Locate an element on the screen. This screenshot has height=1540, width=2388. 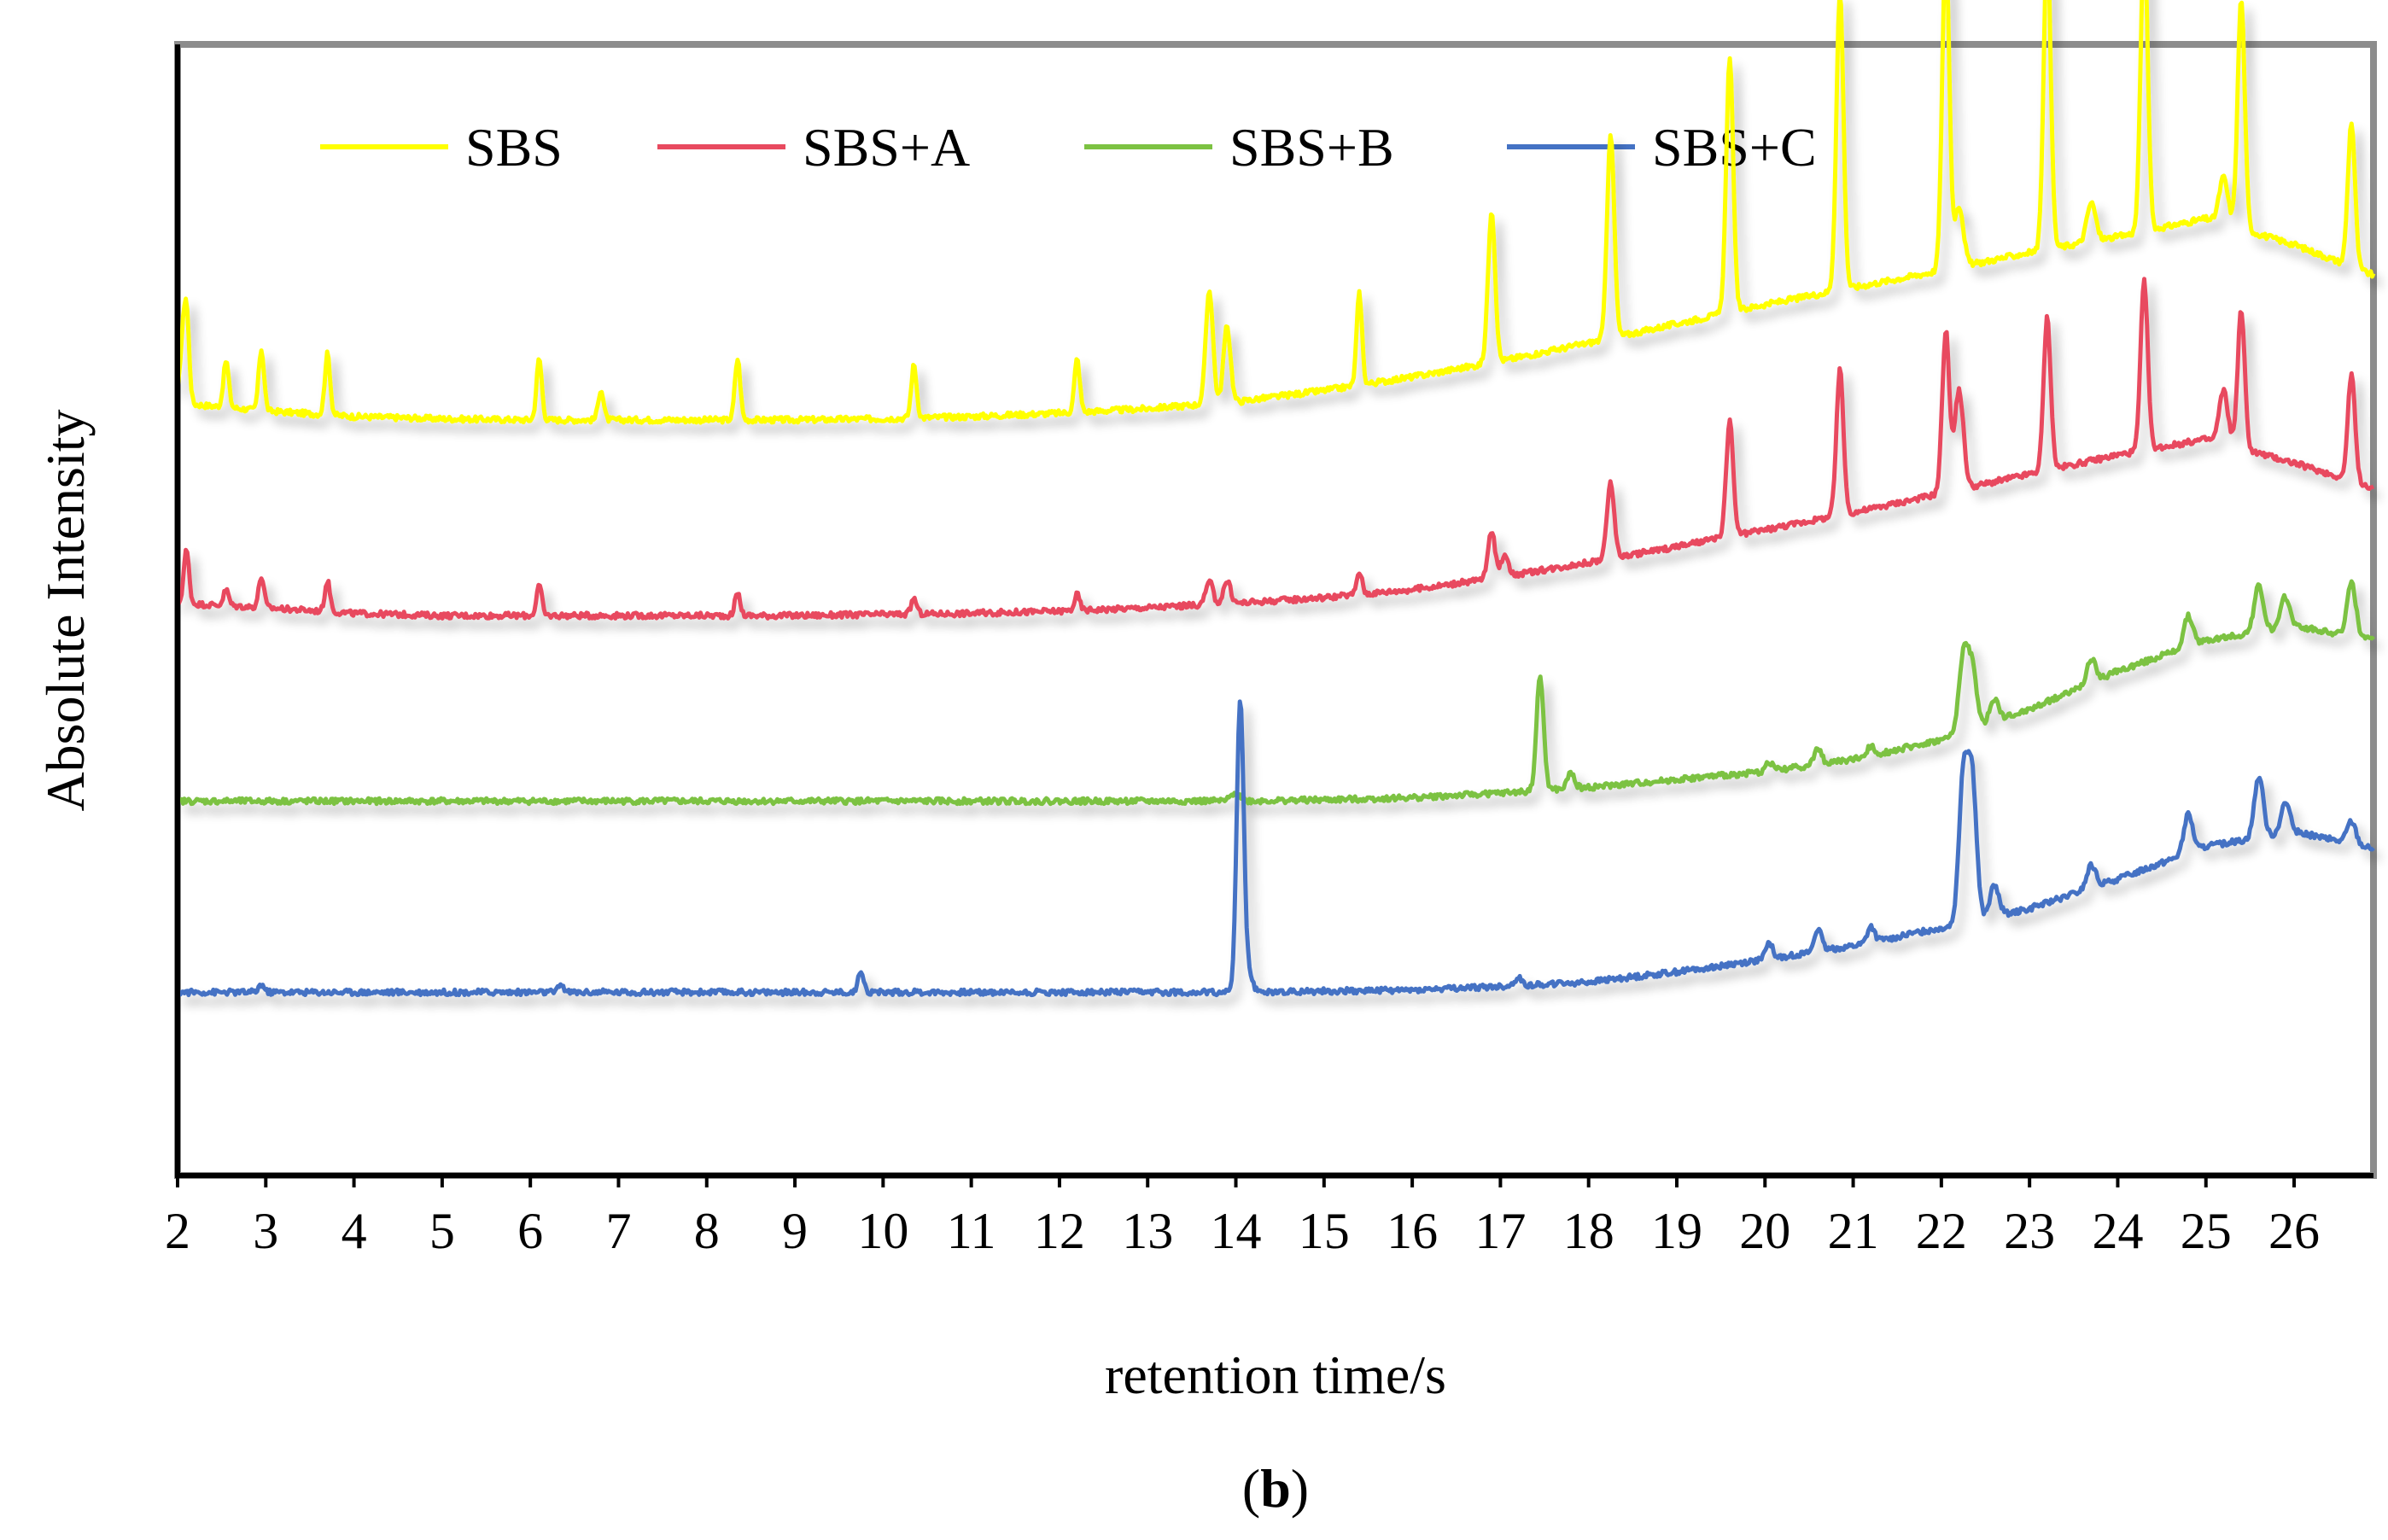
legend-label-sbs-b: SBS+B is located at coordinates (1311, 147).